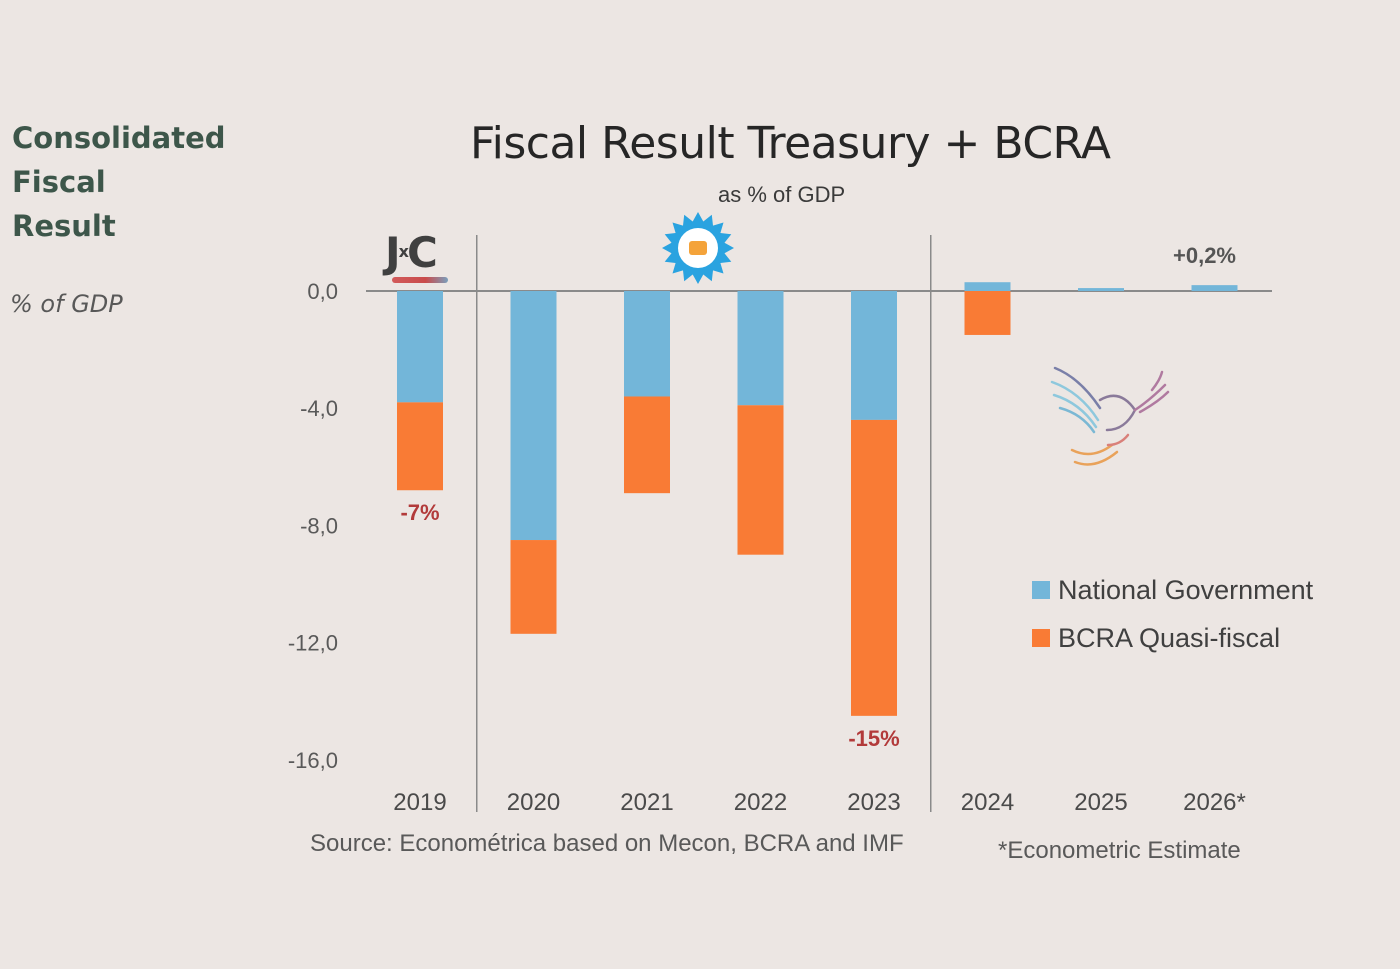 The width and height of the screenshot is (1400, 969). What do you see at coordinates (319, 525) in the screenshot?
I see `y-tick-label: -8,0` at bounding box center [319, 525].